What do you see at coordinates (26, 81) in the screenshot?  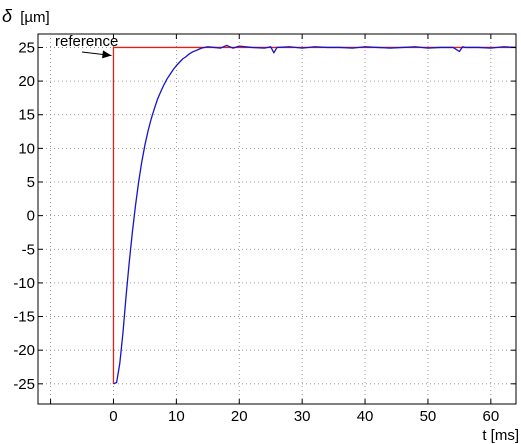 I see `y-tick-label: 20` at bounding box center [26, 81].